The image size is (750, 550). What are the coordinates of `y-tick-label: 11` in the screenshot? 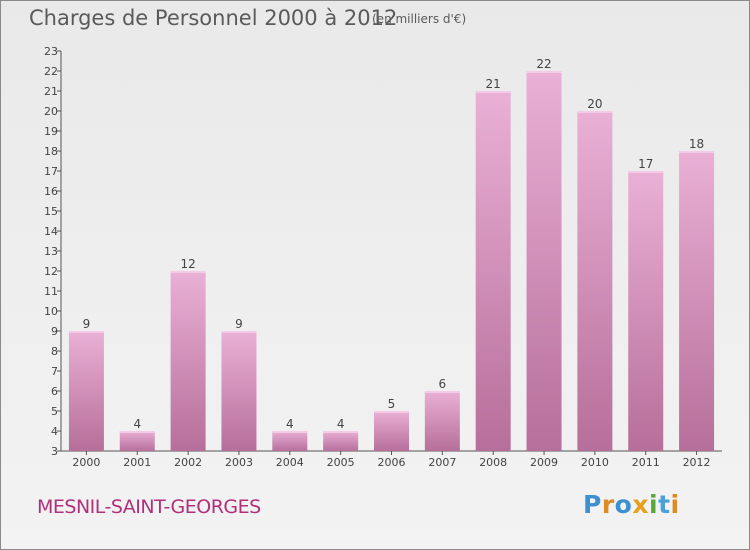 It's located at (51, 291).